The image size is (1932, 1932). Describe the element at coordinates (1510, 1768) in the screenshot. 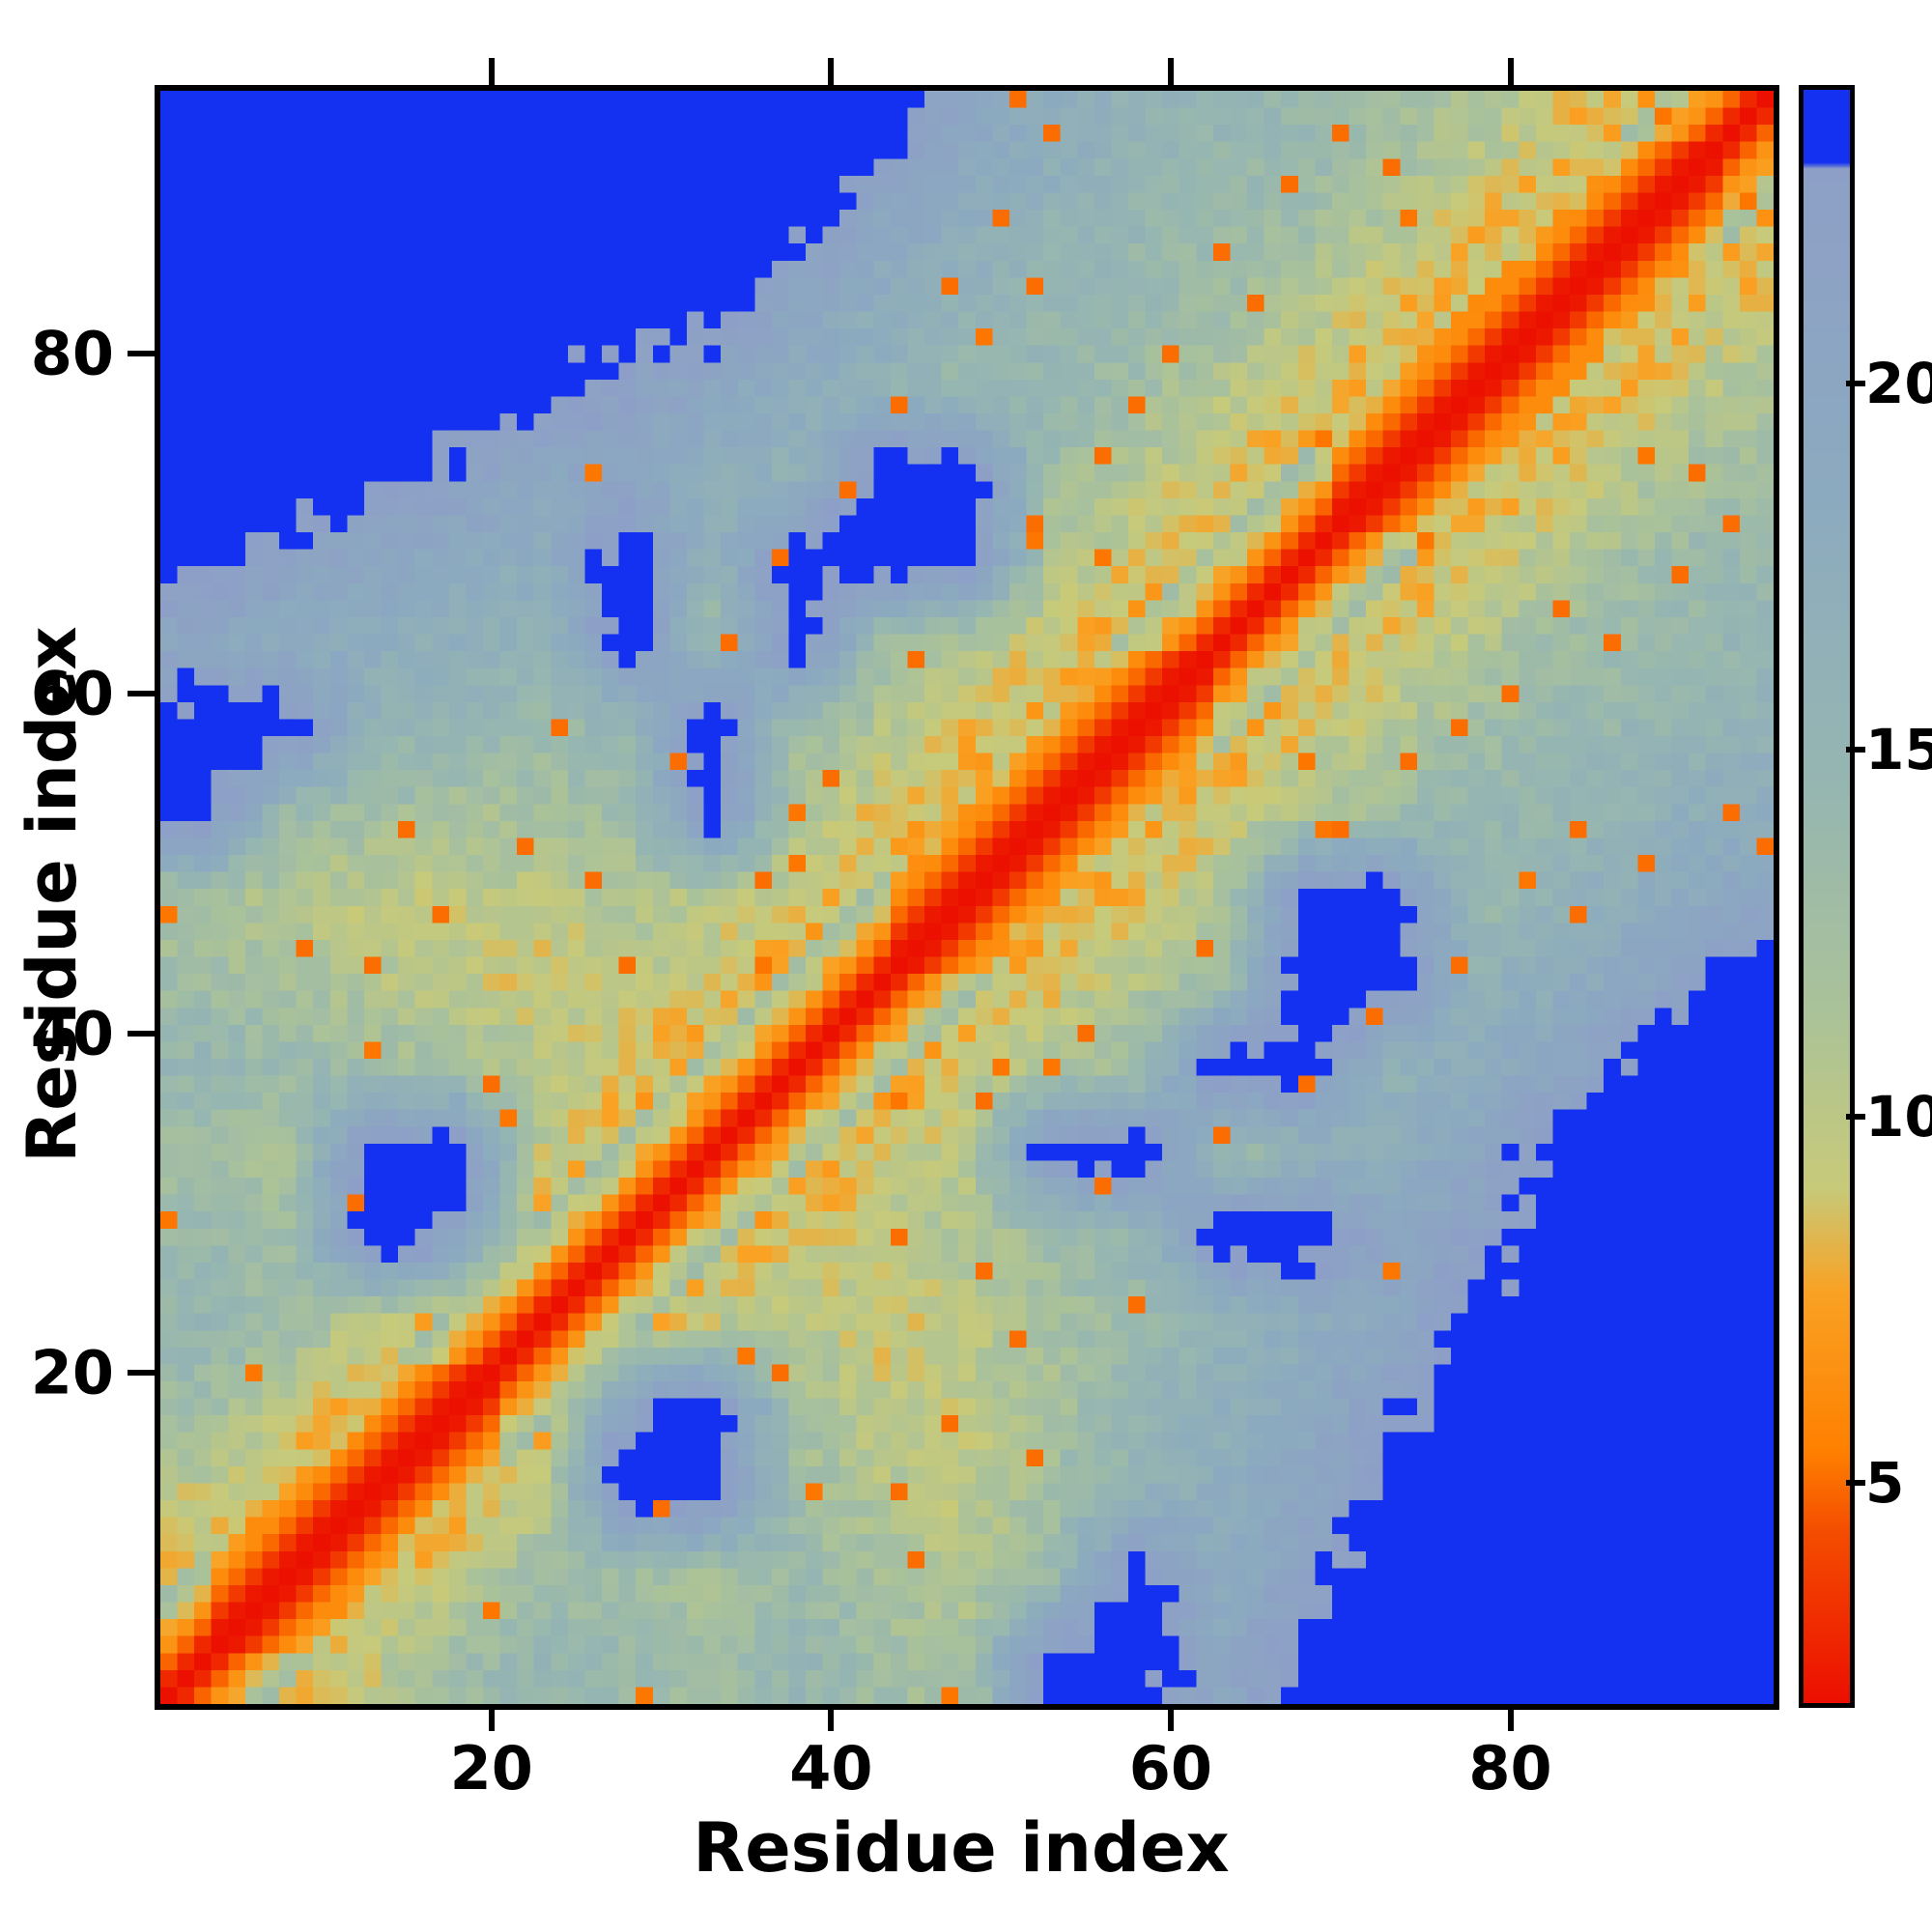

I see `x-tick-label: 80` at that location.